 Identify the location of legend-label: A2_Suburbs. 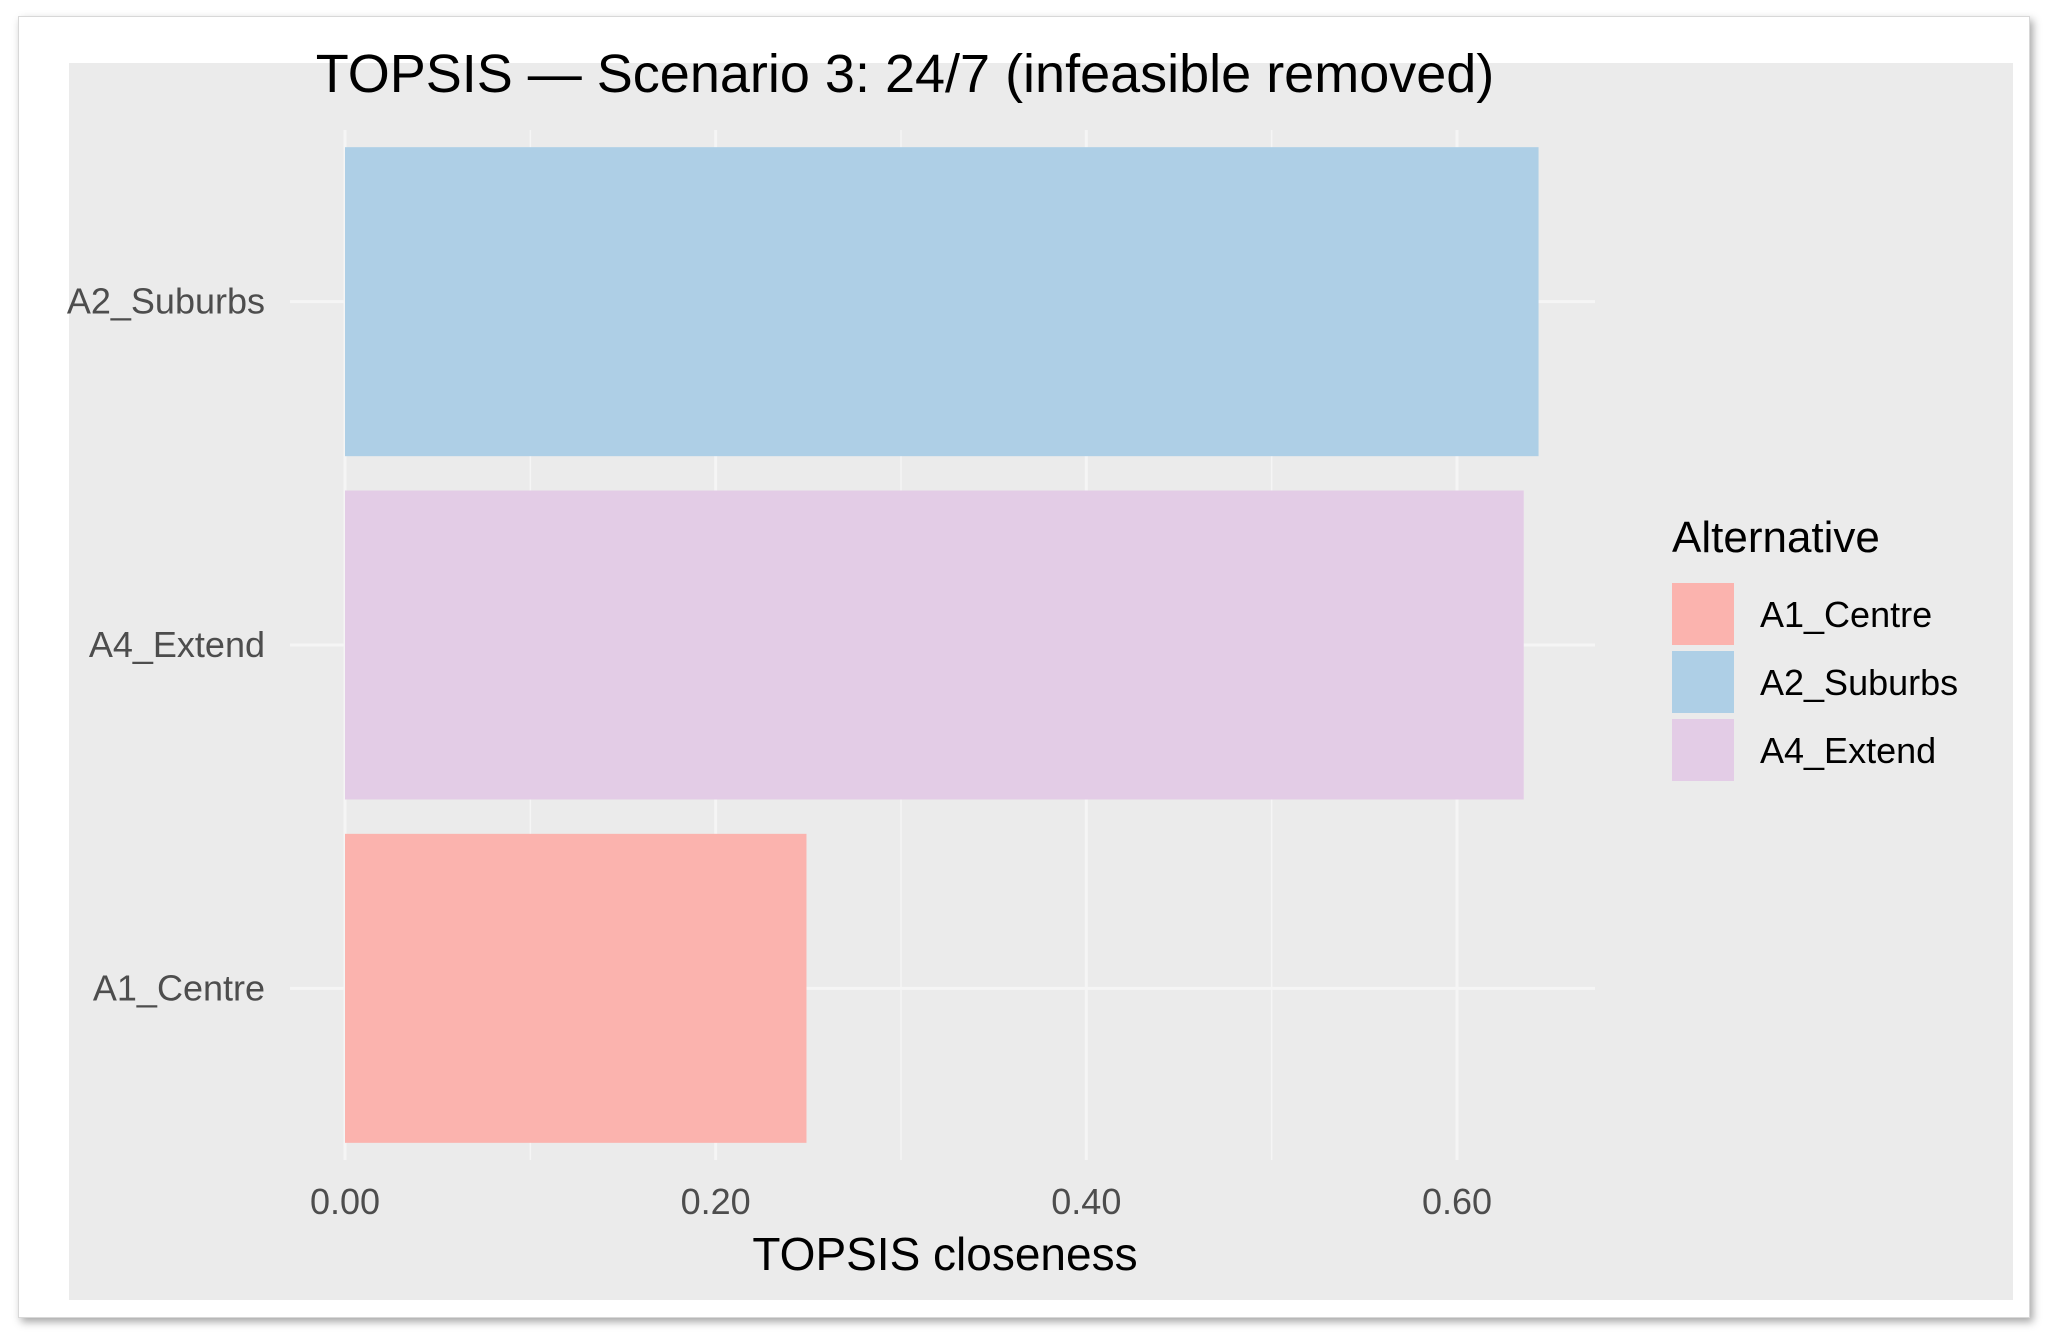
(1859, 682).